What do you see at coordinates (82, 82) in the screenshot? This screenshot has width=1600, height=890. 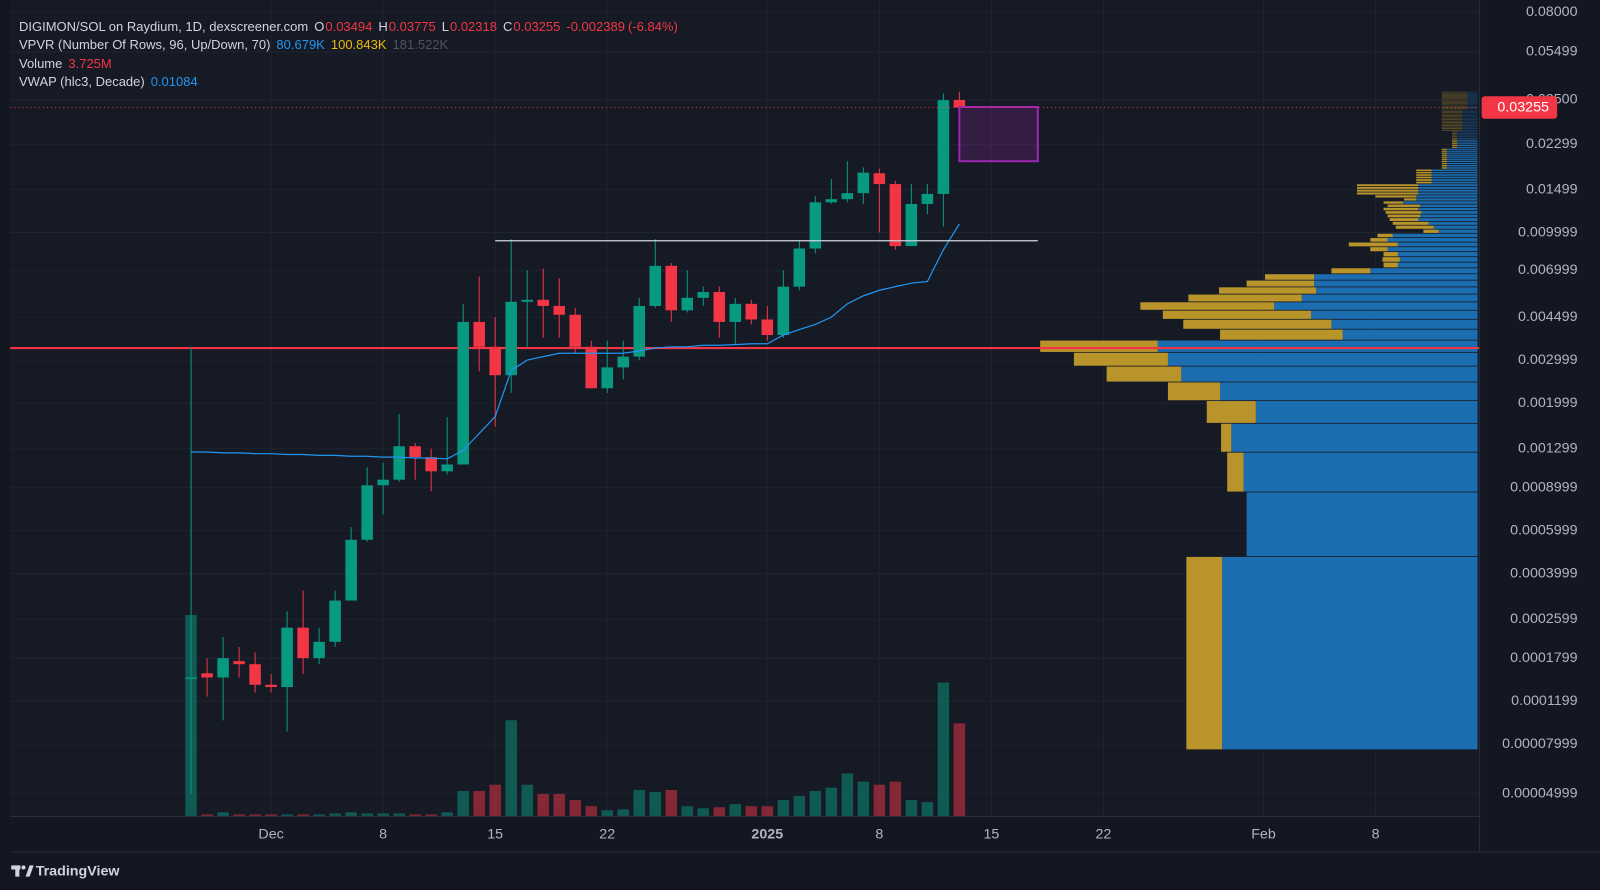 I see `vwap-label: VWAP (hlc3, Decade)` at bounding box center [82, 82].